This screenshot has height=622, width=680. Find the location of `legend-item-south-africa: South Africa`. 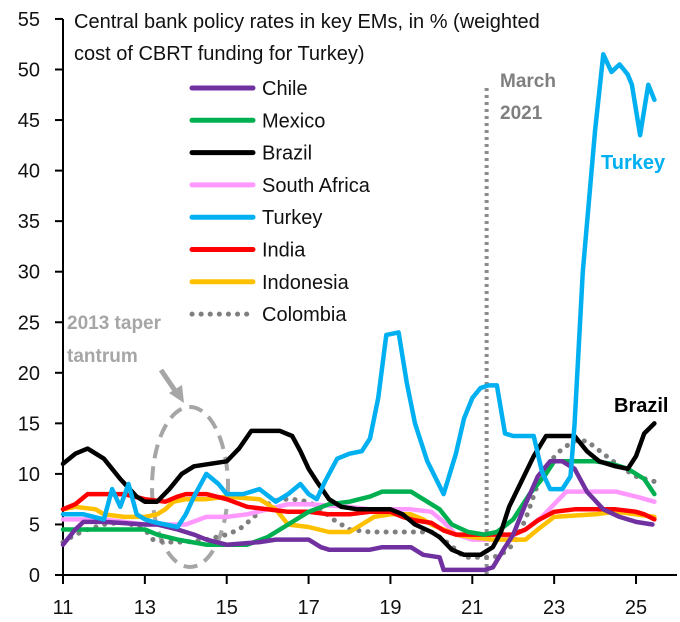

legend-item-south-africa: South Africa is located at coordinates (280, 186).